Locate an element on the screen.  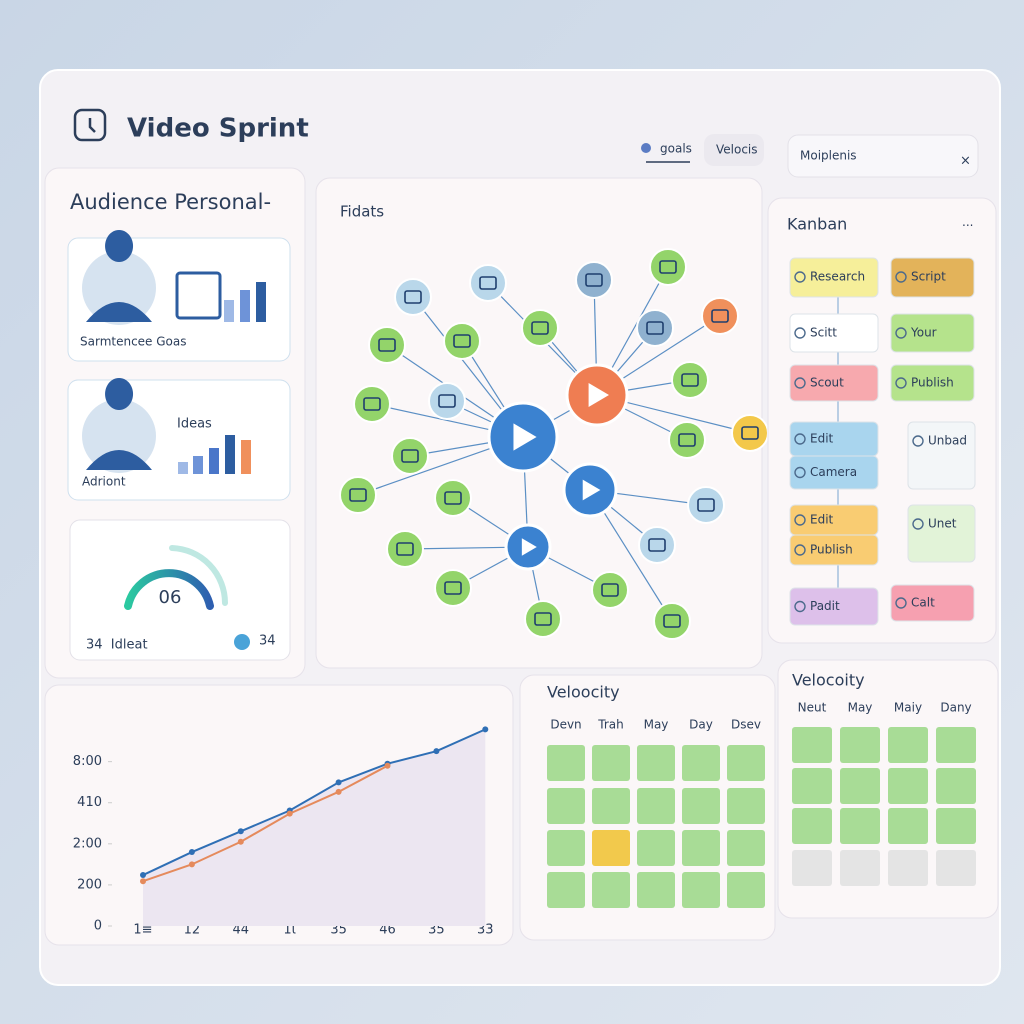
column-label: May is located at coordinates (656, 725).